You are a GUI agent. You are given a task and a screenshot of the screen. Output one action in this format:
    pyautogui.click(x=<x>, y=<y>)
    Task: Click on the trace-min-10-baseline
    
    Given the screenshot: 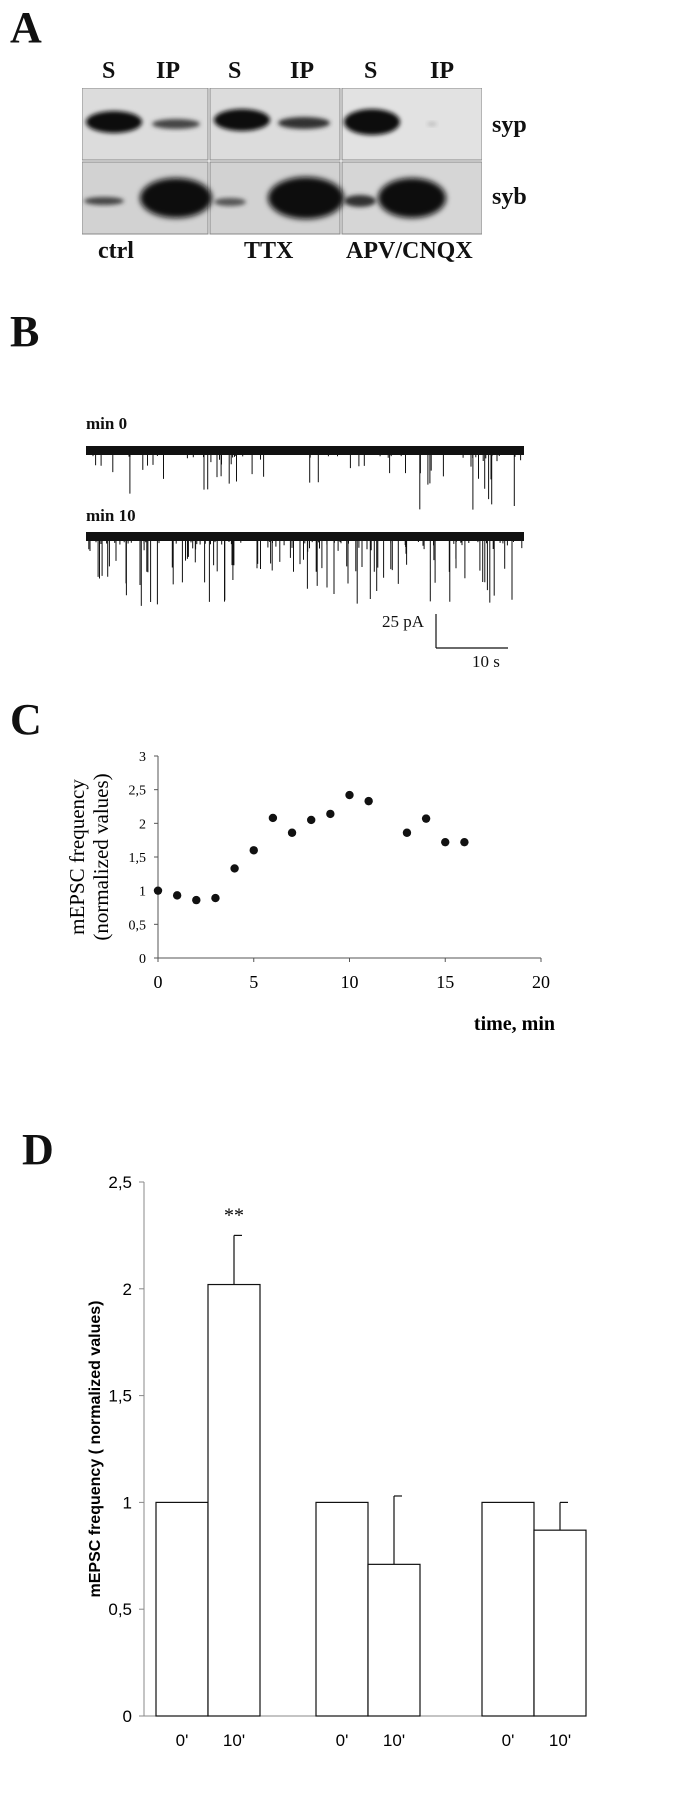 What is the action you would take?
    pyautogui.click(x=305, y=536)
    